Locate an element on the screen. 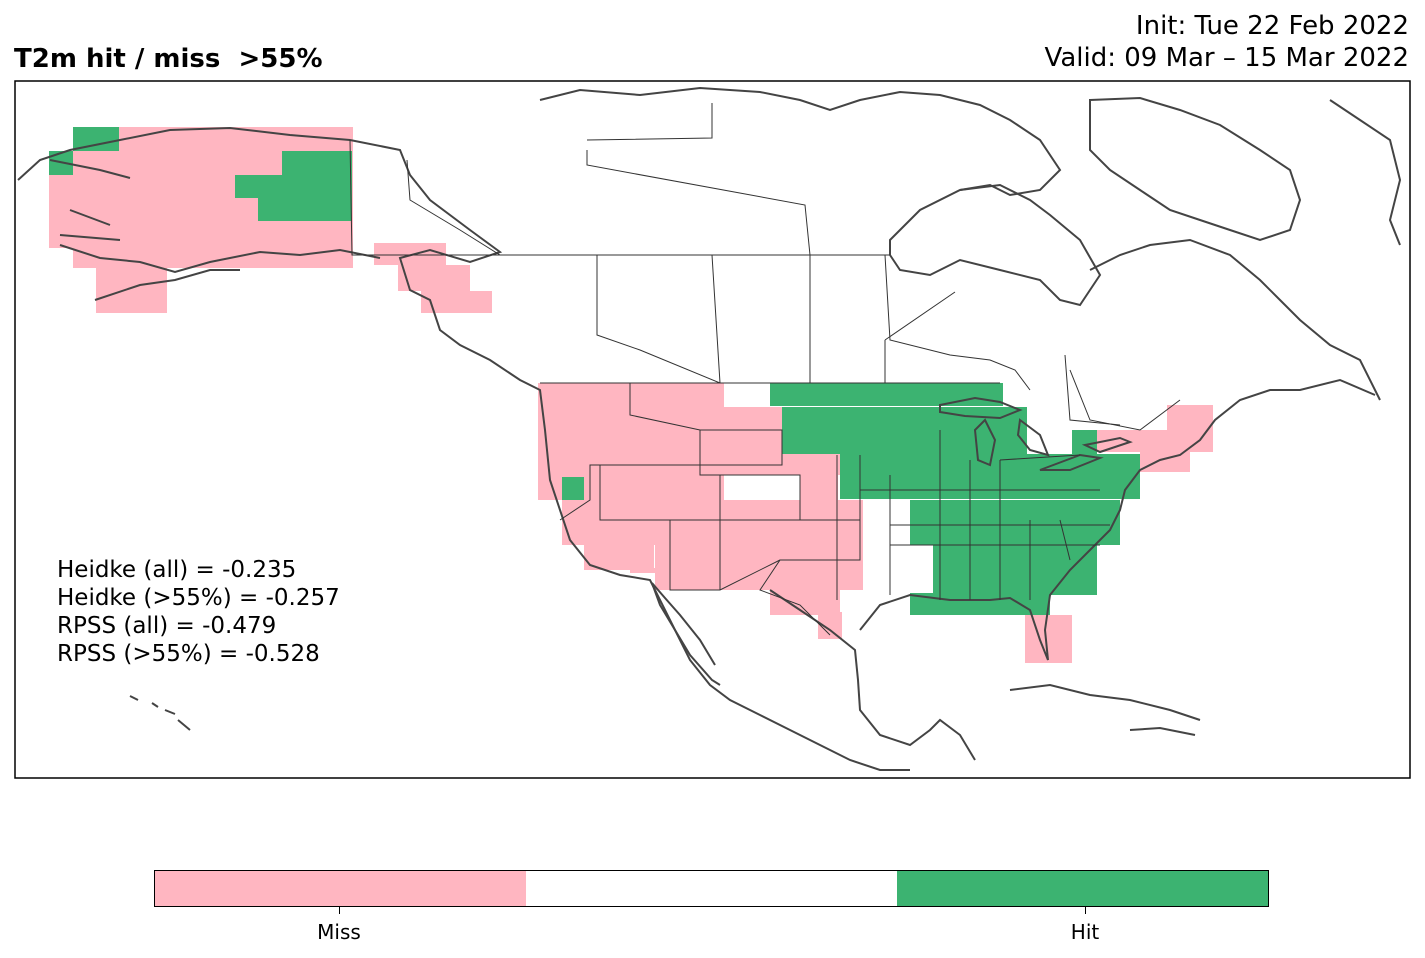 This screenshot has width=1425, height=958. rpss-55: RPSS (>55%) = -0.528 is located at coordinates (188, 654).